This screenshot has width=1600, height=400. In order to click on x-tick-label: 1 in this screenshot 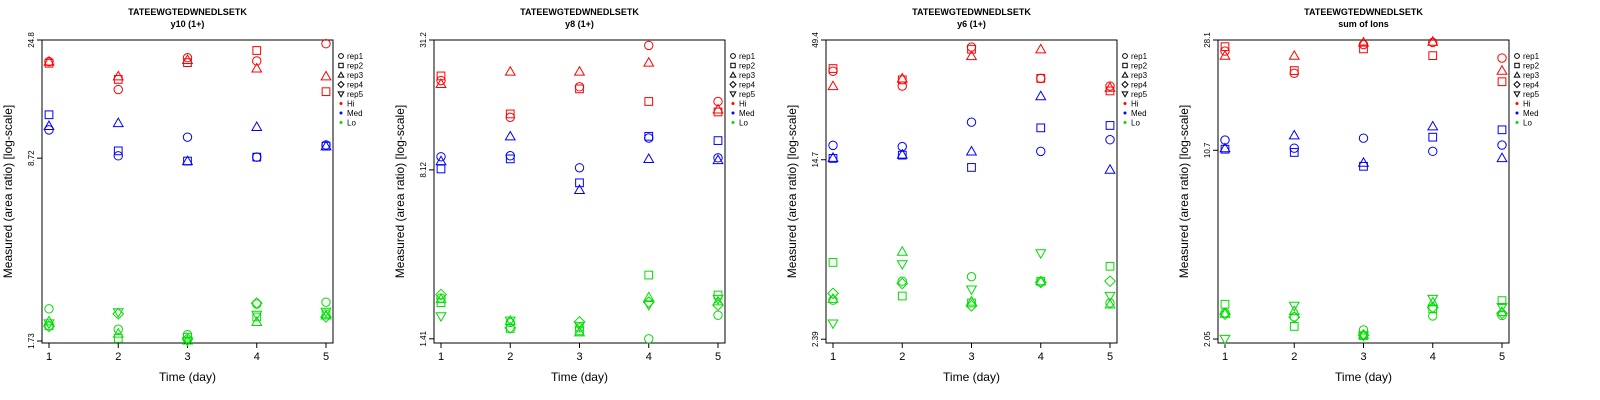, I will do `click(1225, 357)`.